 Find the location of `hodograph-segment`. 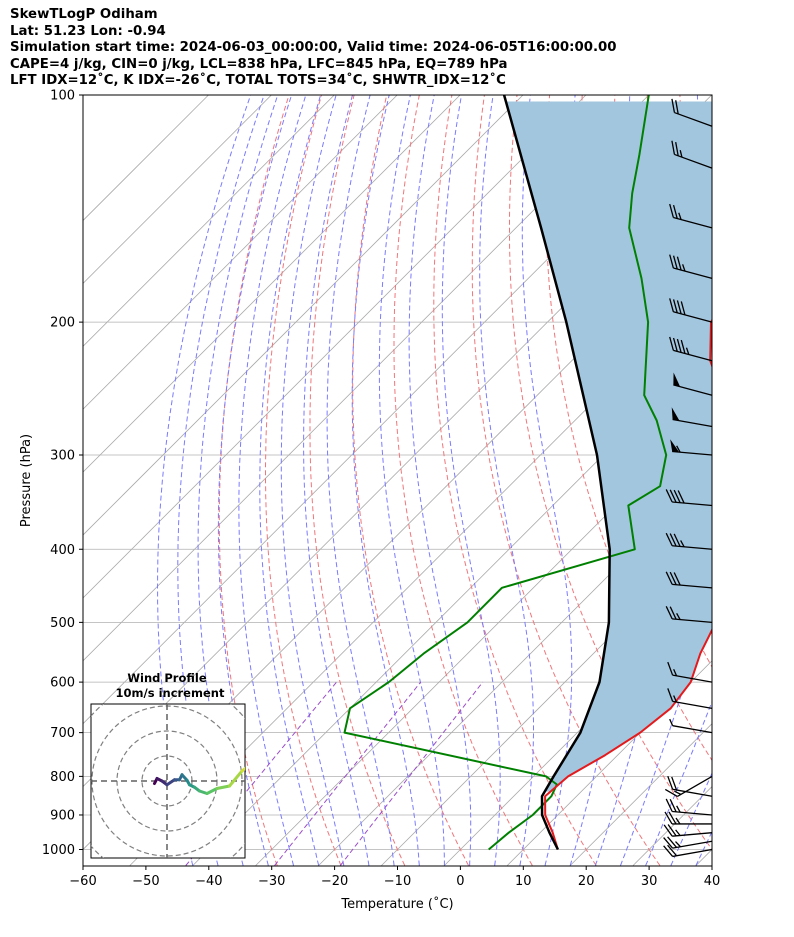

hodograph-segment is located at coordinates (236, 778).